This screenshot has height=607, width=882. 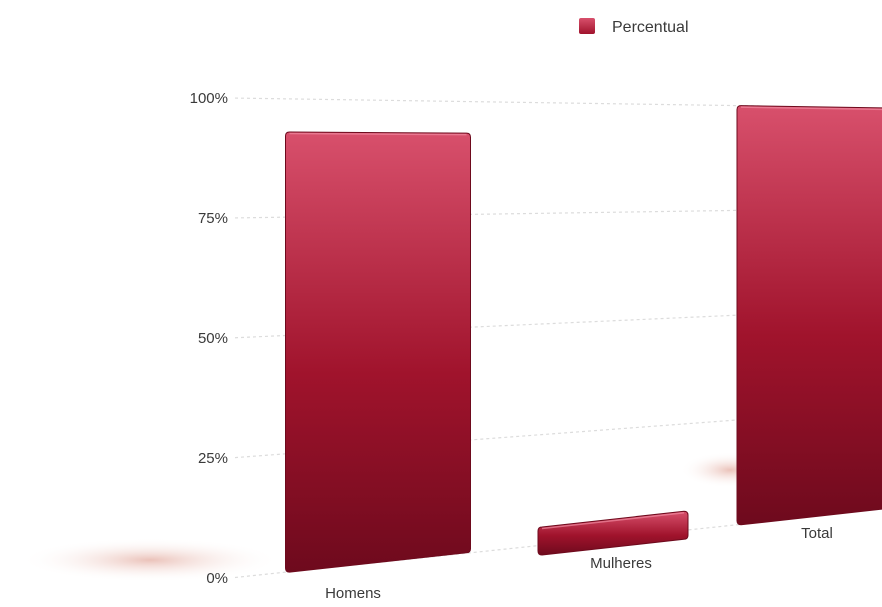 I want to click on legend: Percentual, so click(x=634, y=27).